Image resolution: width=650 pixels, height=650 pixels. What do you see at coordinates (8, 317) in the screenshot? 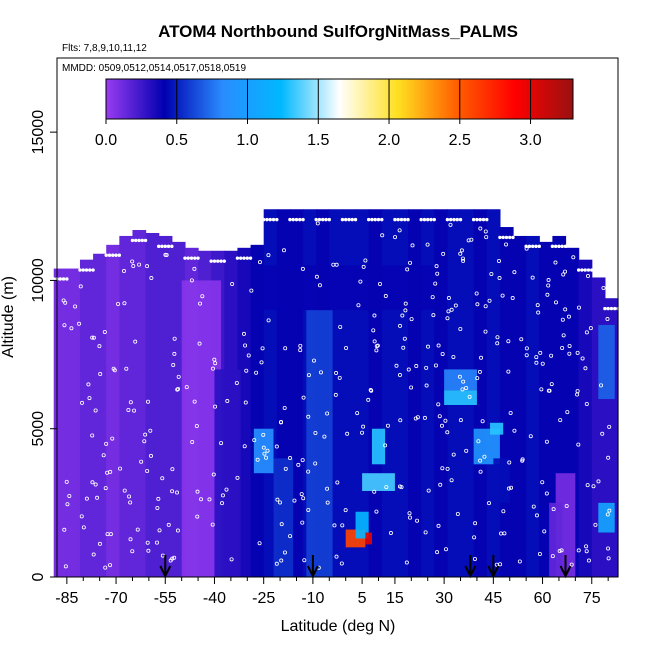
I see `y-axis-label: Altitude (m)` at bounding box center [8, 317].